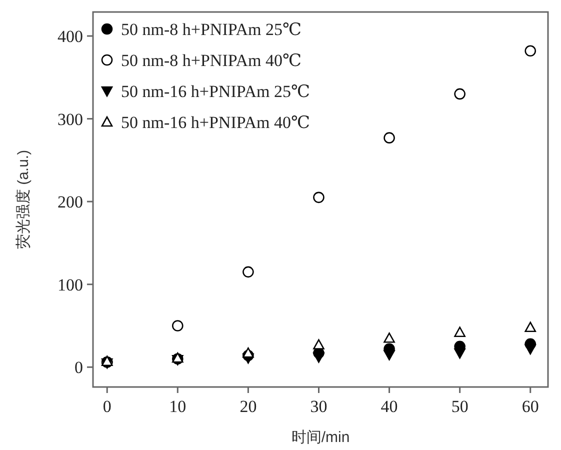 The image size is (561, 450). I want to click on legend-label: 50 nm-8 h+PNIPAm 40℃, so click(211, 60).